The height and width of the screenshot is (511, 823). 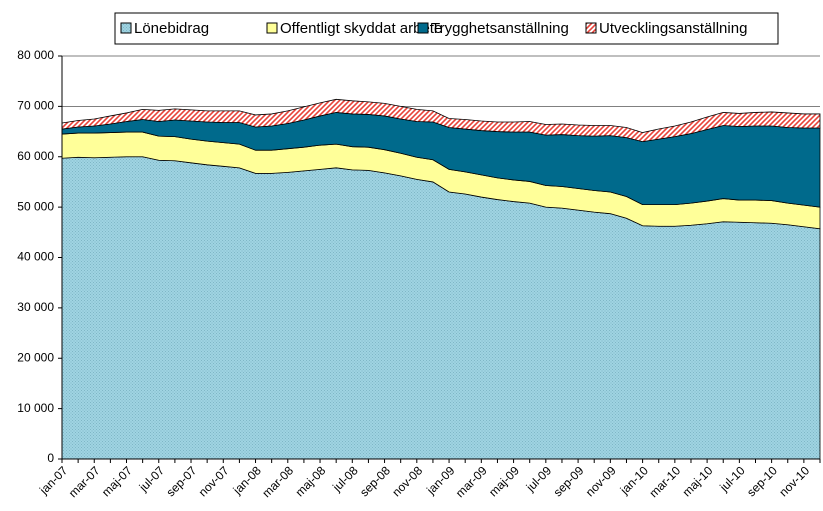 What do you see at coordinates (152, 479) in the screenshot?
I see `x-tick-label: jul-07` at bounding box center [152, 479].